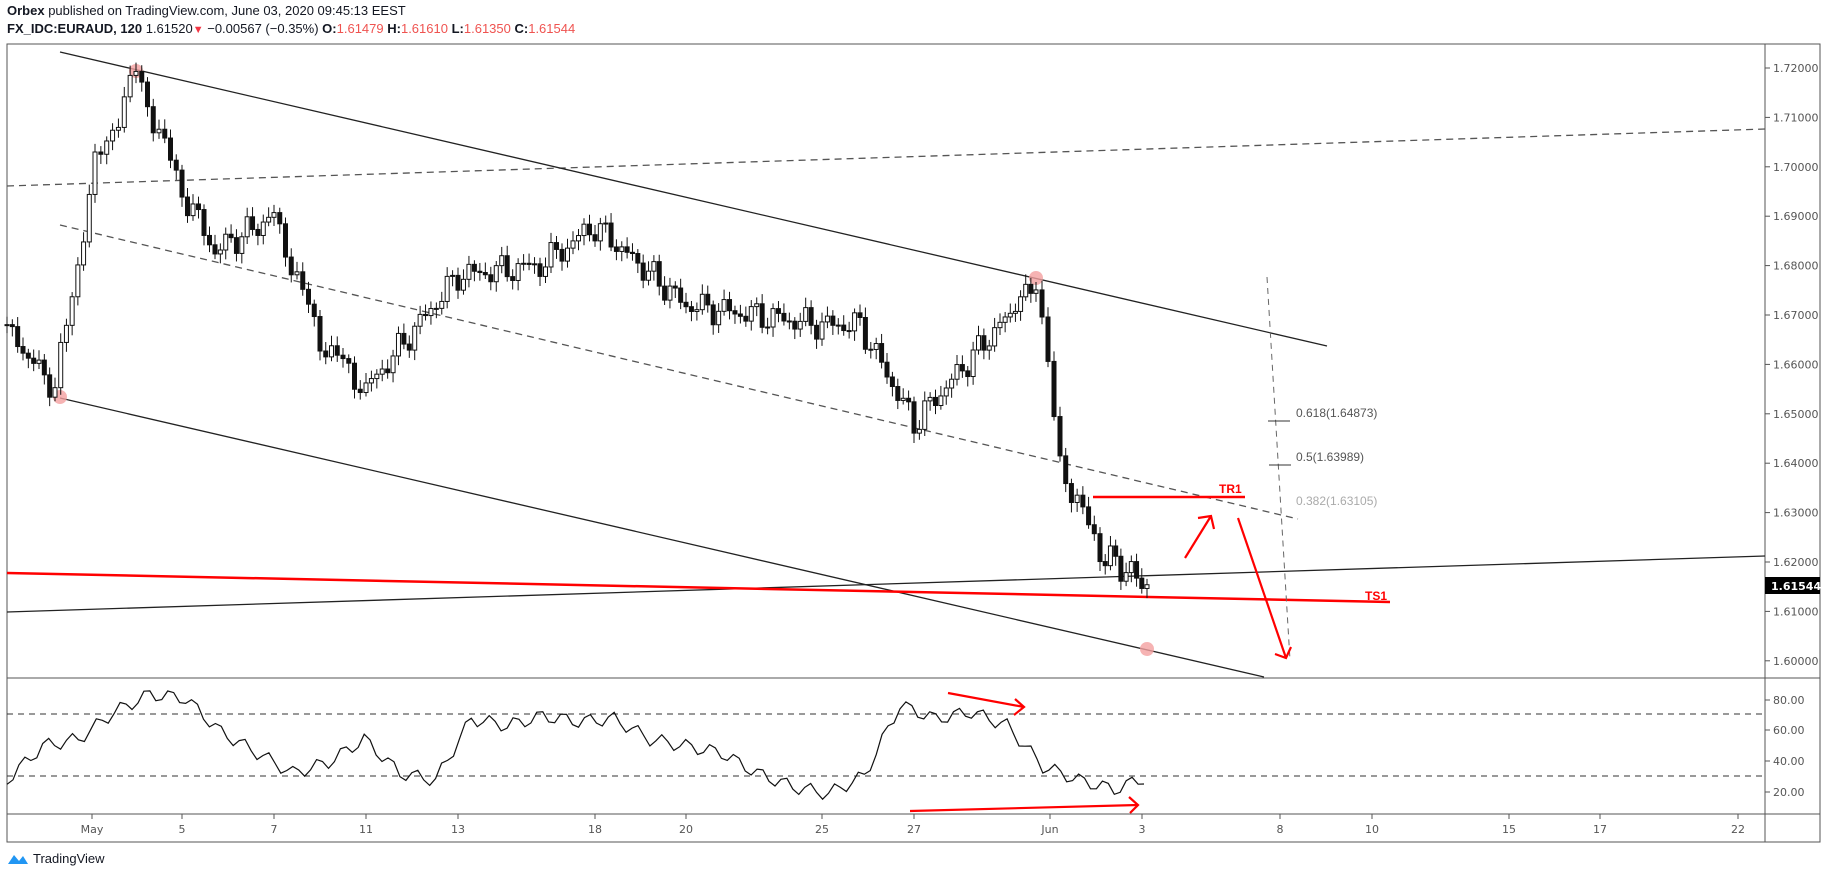 Image resolution: width=1828 pixels, height=878 pixels. What do you see at coordinates (686, 829) in the screenshot?
I see `time-tick-label: 20` at bounding box center [686, 829].